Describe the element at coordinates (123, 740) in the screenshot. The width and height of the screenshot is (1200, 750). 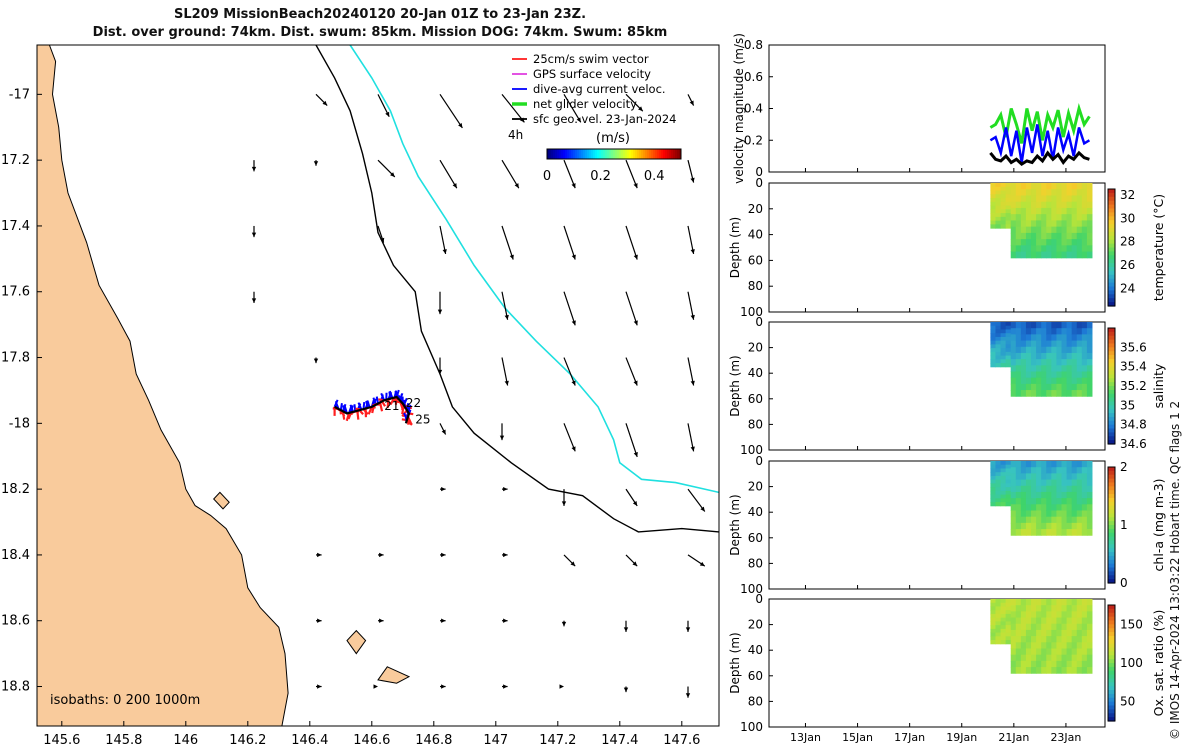
I see `map-xtick-label: 145.8` at that location.